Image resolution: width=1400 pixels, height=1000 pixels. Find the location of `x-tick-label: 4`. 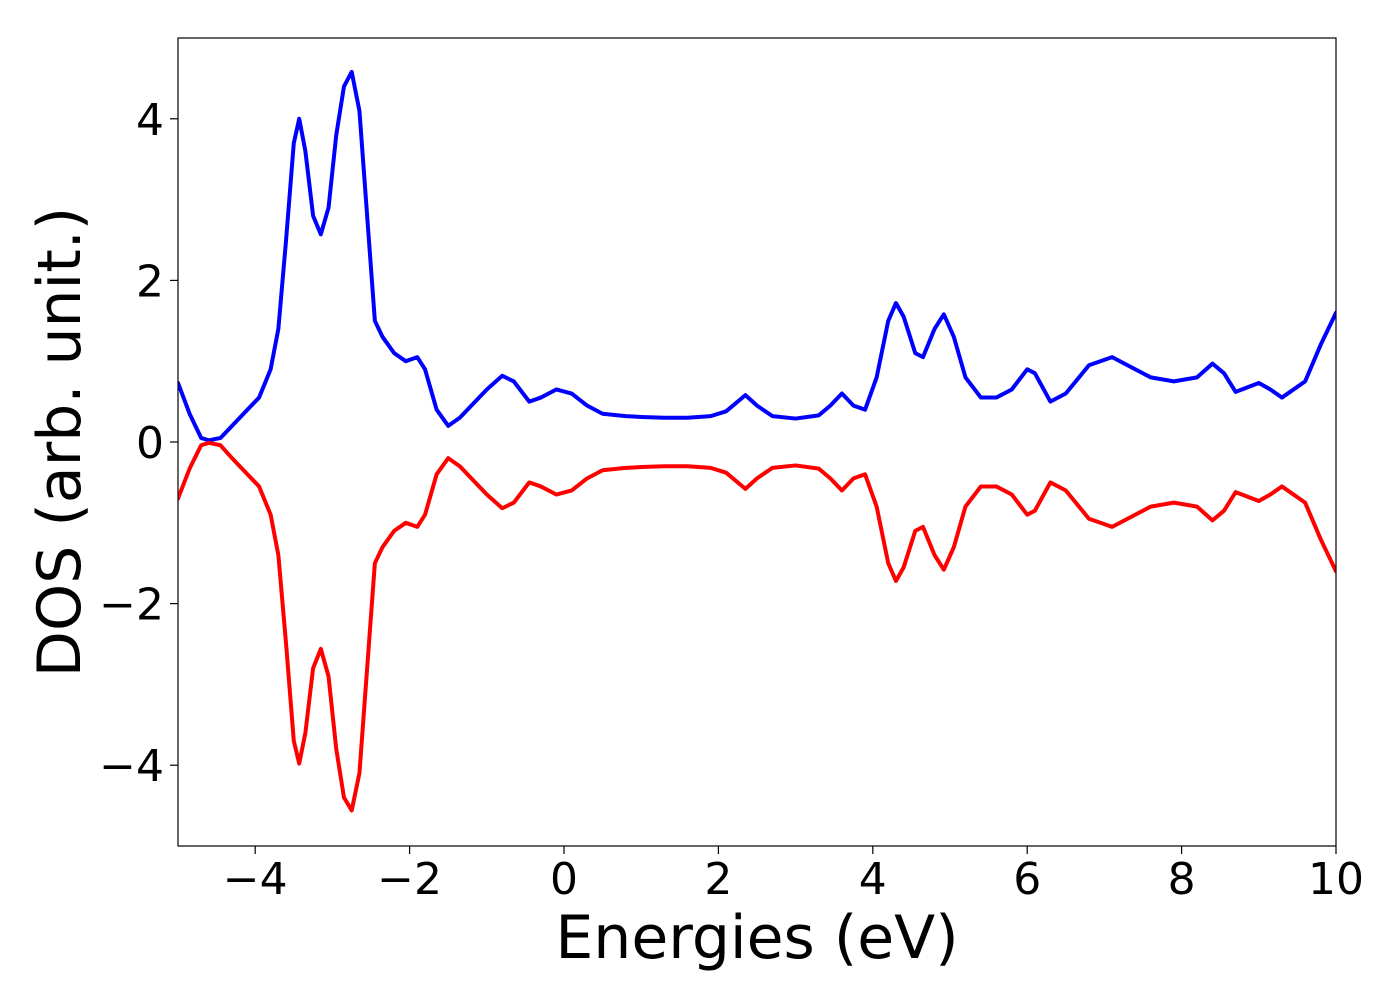

x-tick-label: 4 is located at coordinates (873, 879).